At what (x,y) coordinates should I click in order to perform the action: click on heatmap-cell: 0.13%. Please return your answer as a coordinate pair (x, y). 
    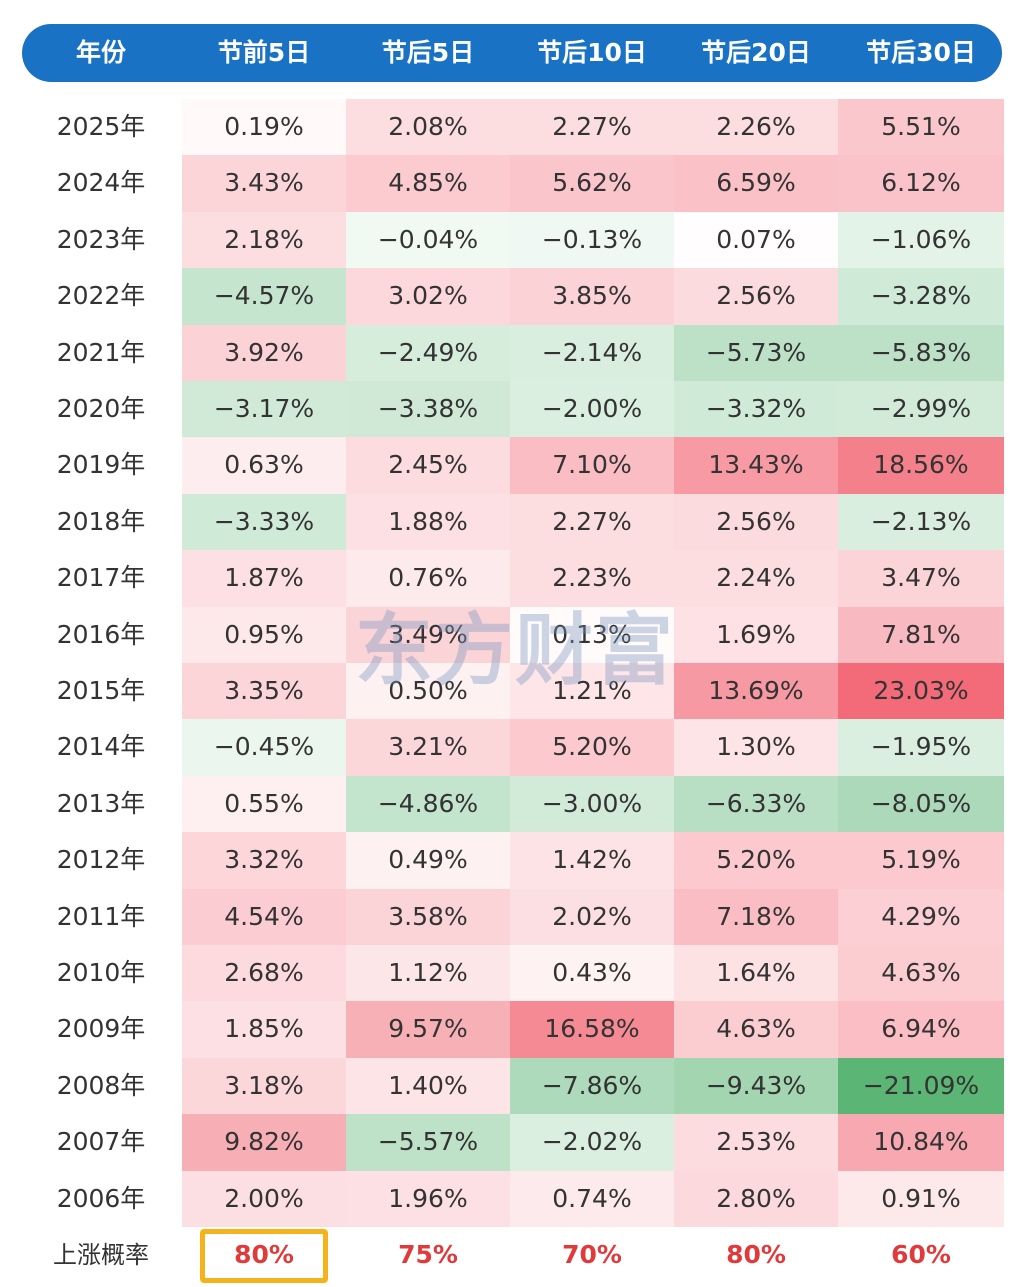
    Looking at the image, I should click on (592, 635).